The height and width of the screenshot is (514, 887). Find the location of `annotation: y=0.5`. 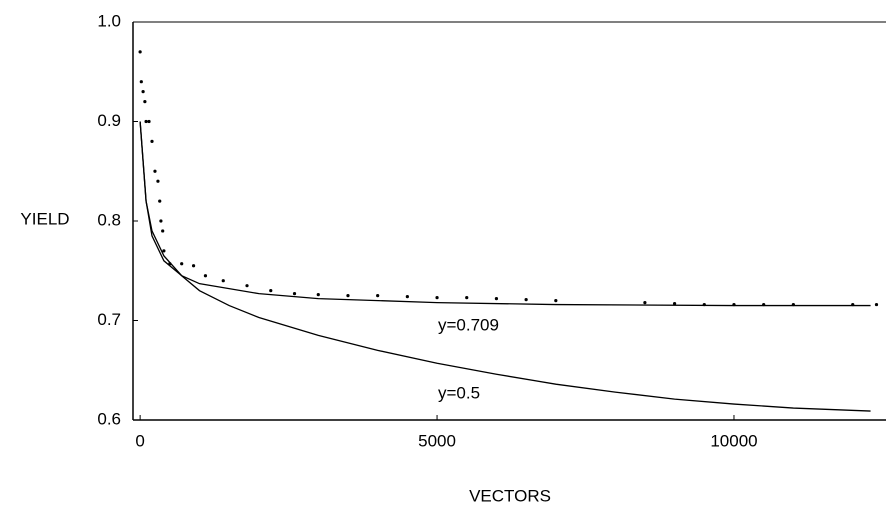

annotation: y=0.5 is located at coordinates (459, 392).